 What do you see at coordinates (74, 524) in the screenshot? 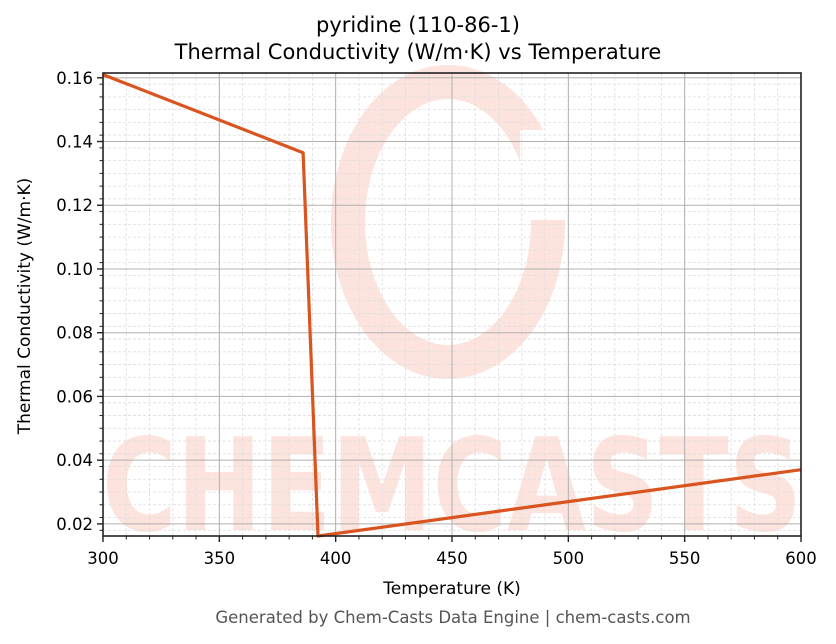
I see `svg-text: 0.02` at bounding box center [74, 524].